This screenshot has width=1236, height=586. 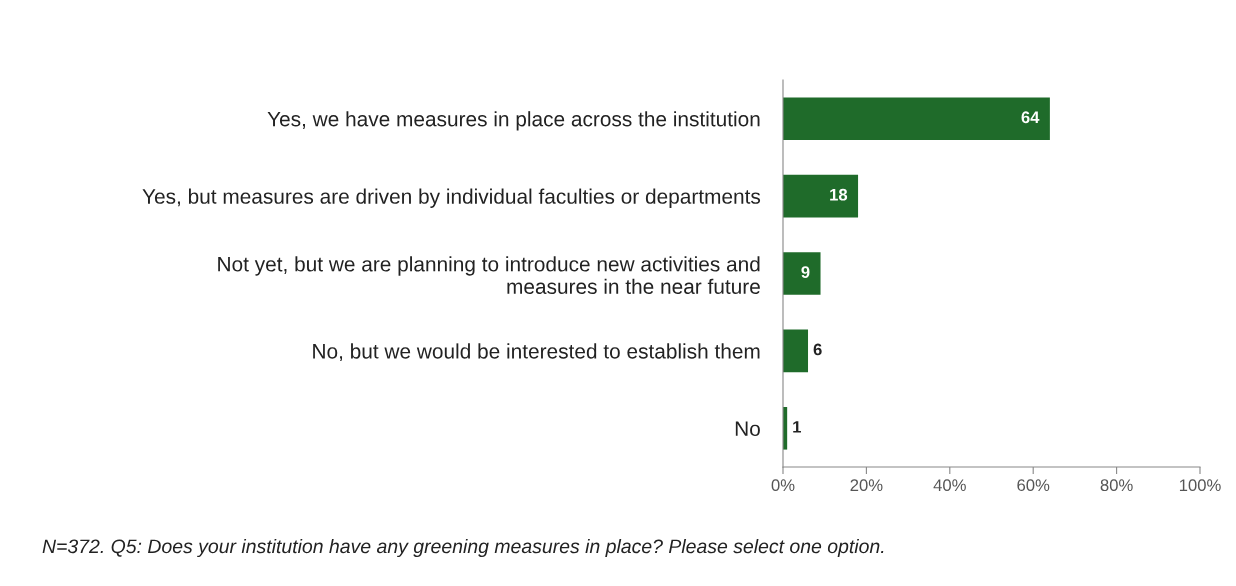 What do you see at coordinates (513, 121) in the screenshot?
I see `y-tick-label: Yes, we have measures in place across the institution` at bounding box center [513, 121].